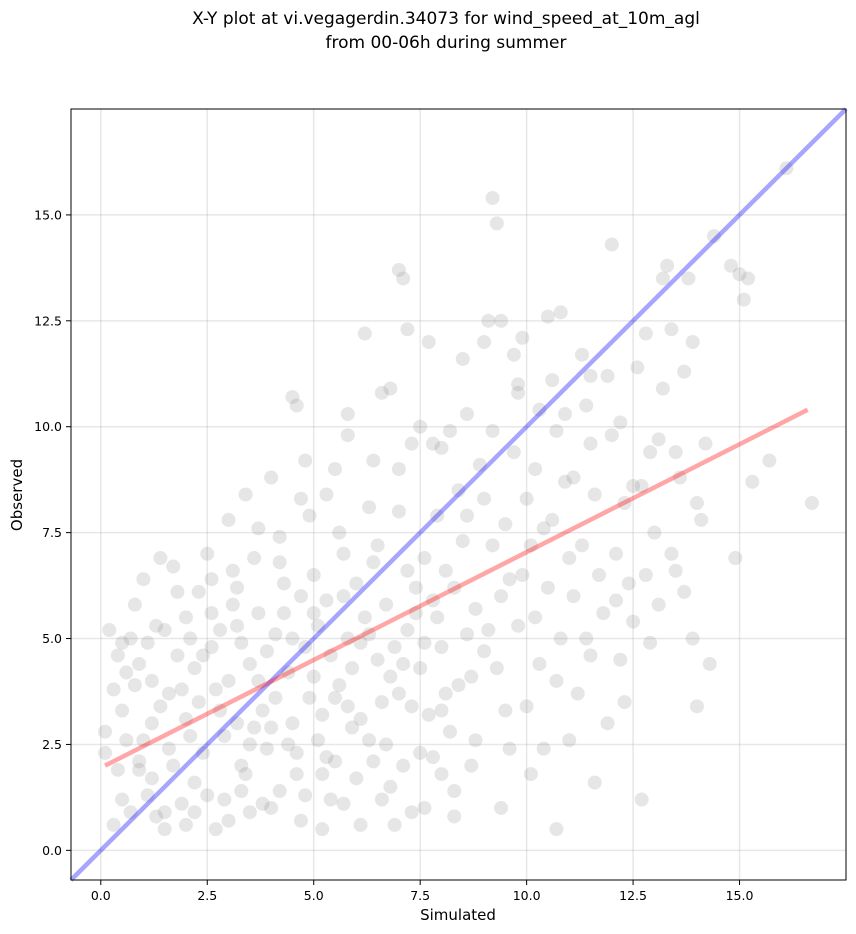  I want to click on x-tick-label: 5.0, so click(314, 895).